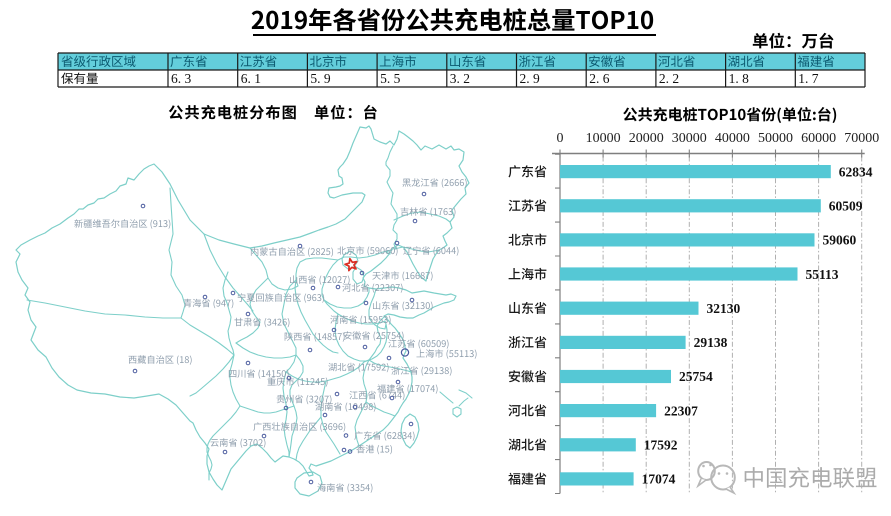 This screenshot has height=516, width=891. What do you see at coordinates (711, 342) in the screenshot?
I see `svg-text: 29138` at bounding box center [711, 342].